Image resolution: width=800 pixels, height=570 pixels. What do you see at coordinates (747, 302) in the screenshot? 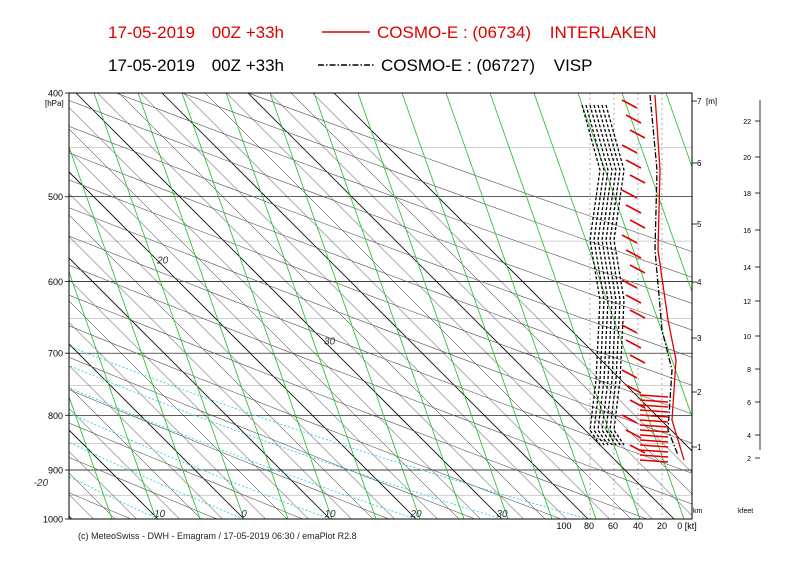
I see `kfeet-tick-label: 12` at bounding box center [747, 302].